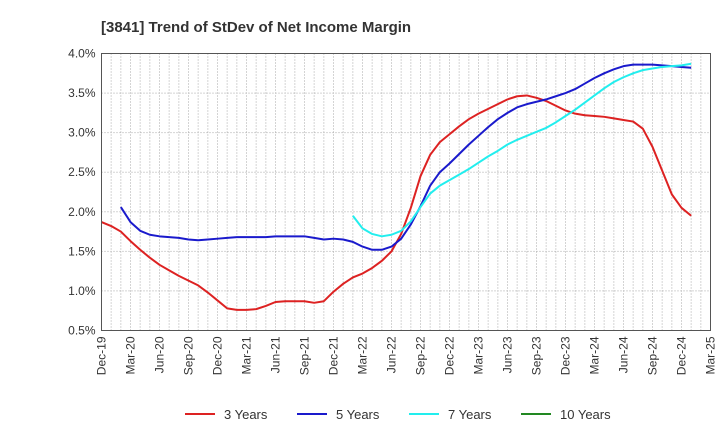 This screenshot has height=440, width=720. Describe the element at coordinates (585, 414) in the screenshot. I see `legend-label: 10 Years` at that location.